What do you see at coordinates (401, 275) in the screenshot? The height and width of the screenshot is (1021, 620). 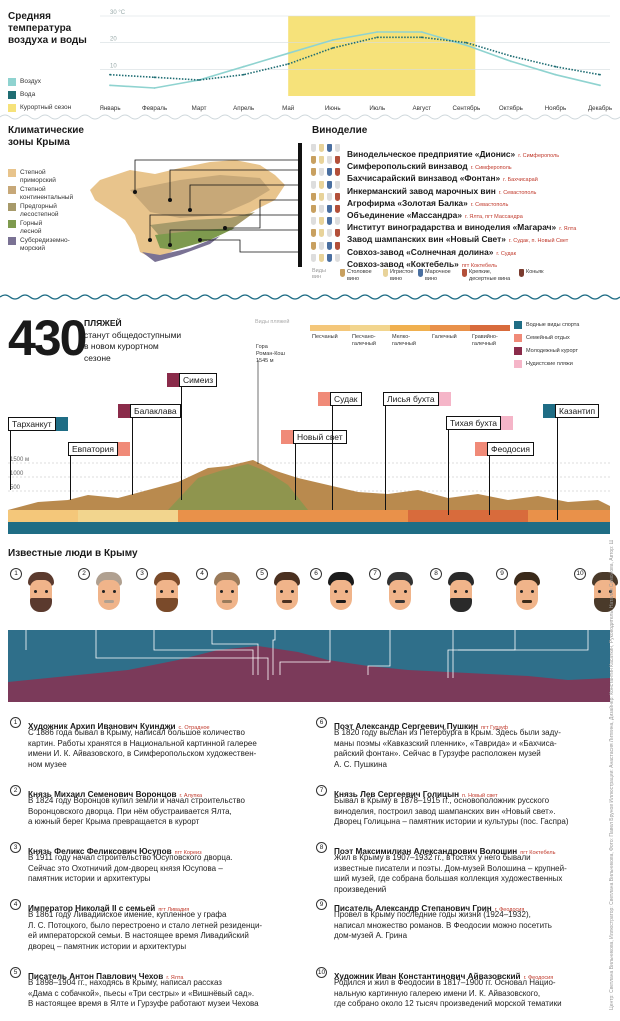 I see `wine-type-label: Игристое вино` at bounding box center [401, 275].